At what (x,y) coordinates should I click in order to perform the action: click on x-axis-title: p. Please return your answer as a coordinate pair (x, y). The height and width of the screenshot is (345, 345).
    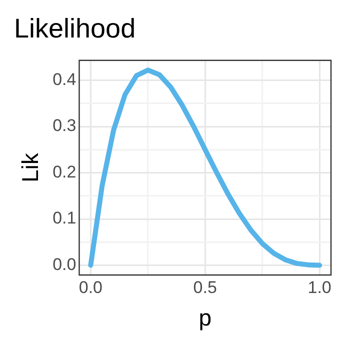
    Looking at the image, I should click on (205, 317).